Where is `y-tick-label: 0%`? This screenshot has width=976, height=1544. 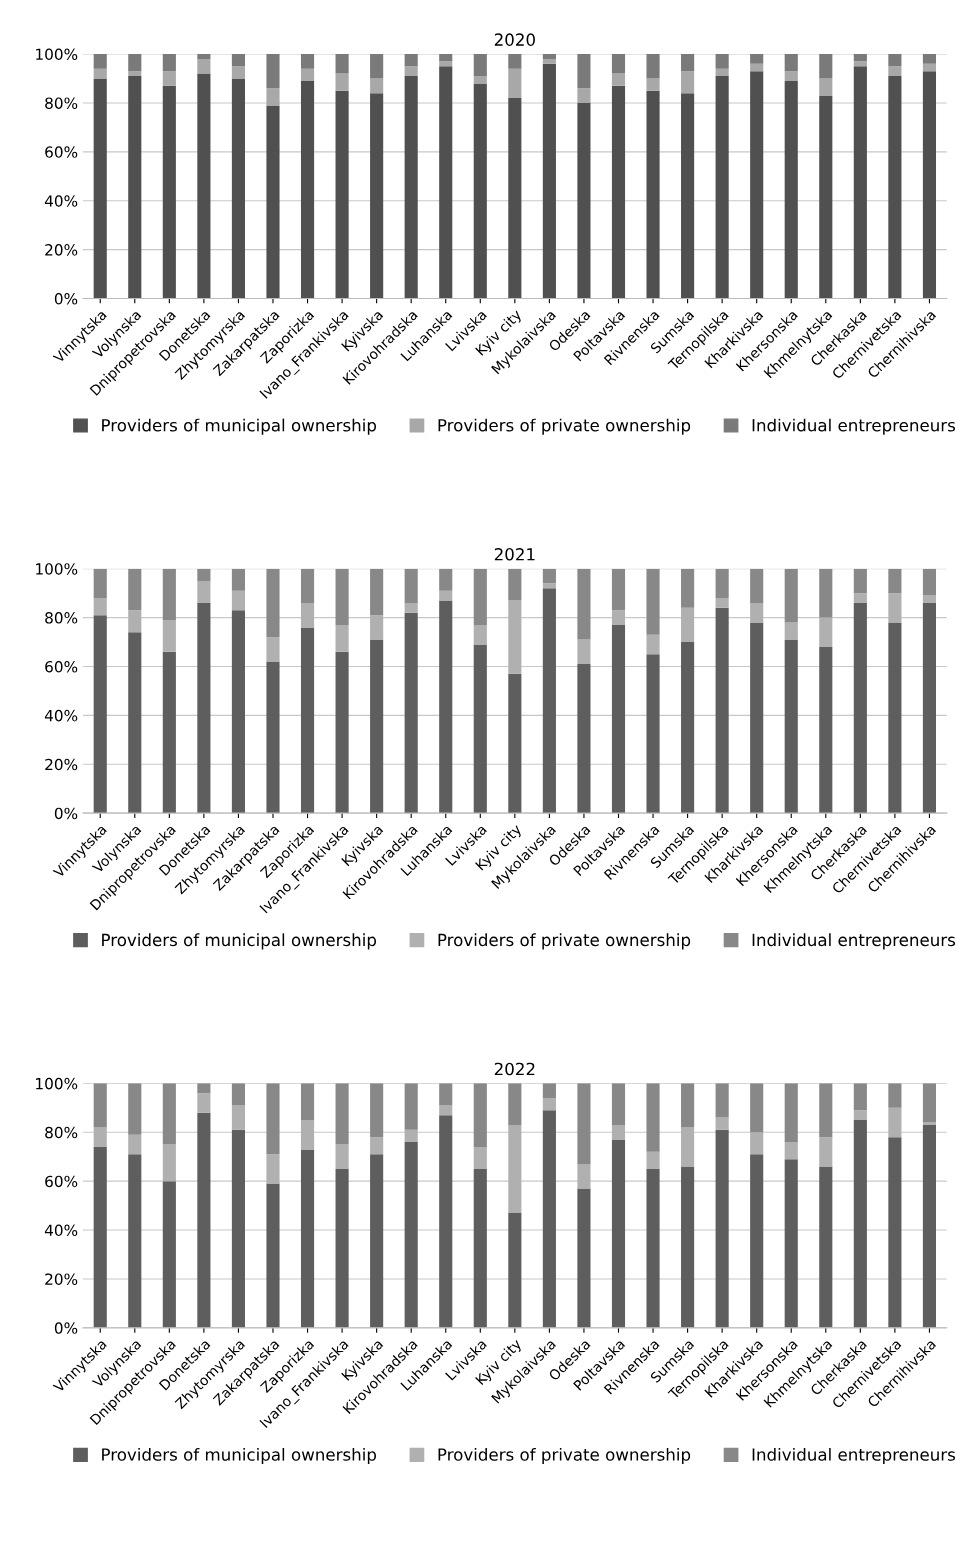
y-tick-label: 0% is located at coordinates (66, 813).